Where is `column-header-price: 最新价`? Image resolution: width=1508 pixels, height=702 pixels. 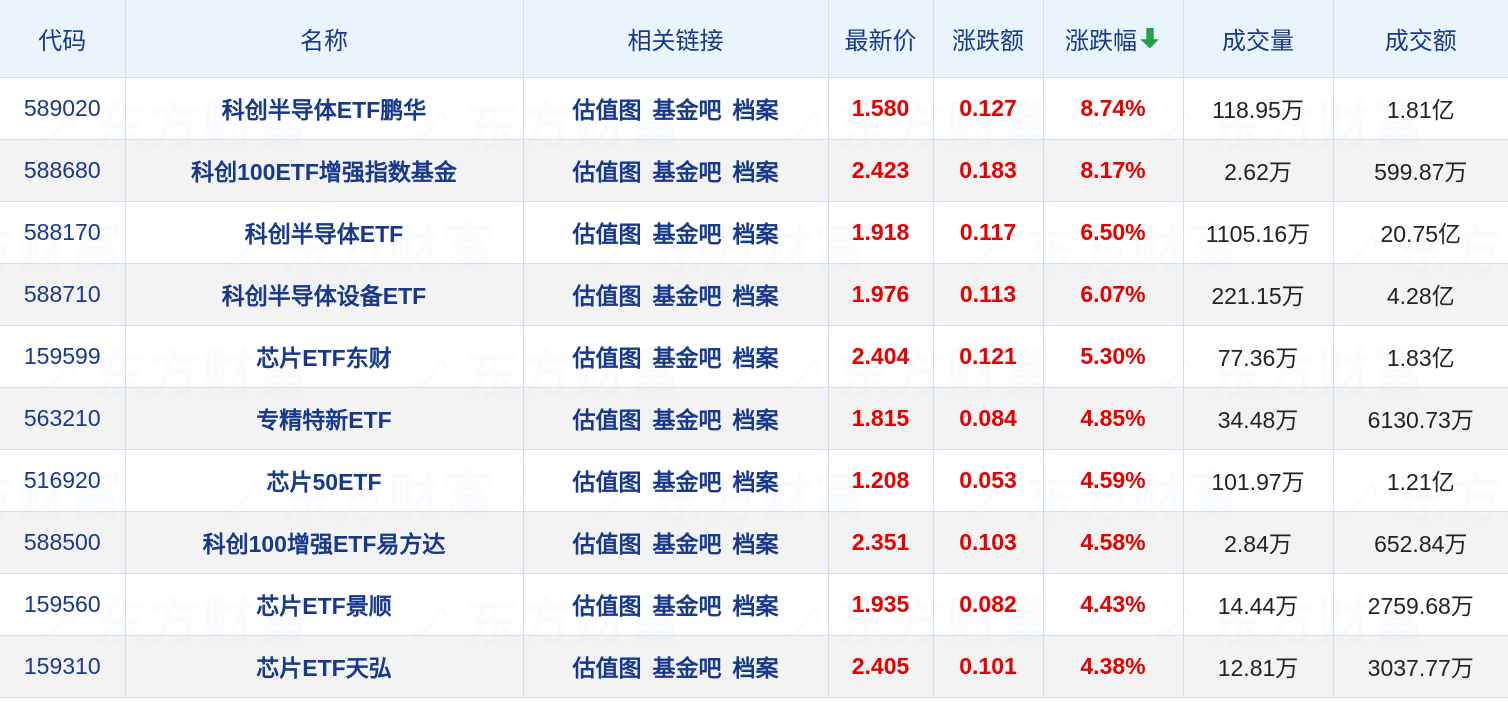
column-header-price: 最新价 is located at coordinates (881, 39).